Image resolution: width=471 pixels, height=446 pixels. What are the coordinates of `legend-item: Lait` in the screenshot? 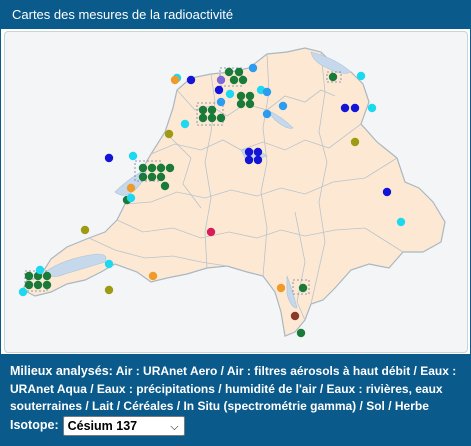 It's located at (103, 406).